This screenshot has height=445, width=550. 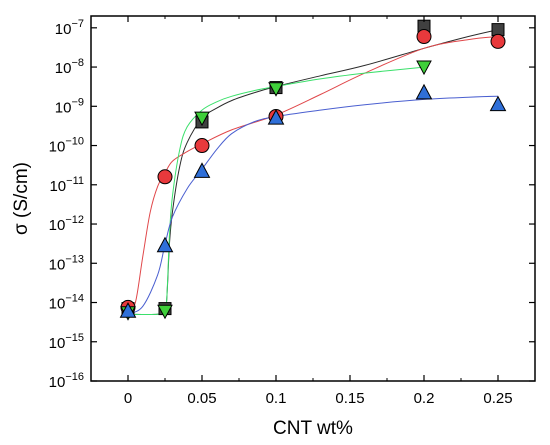 I want to click on x-tick-label: 0.05, so click(x=201, y=398).